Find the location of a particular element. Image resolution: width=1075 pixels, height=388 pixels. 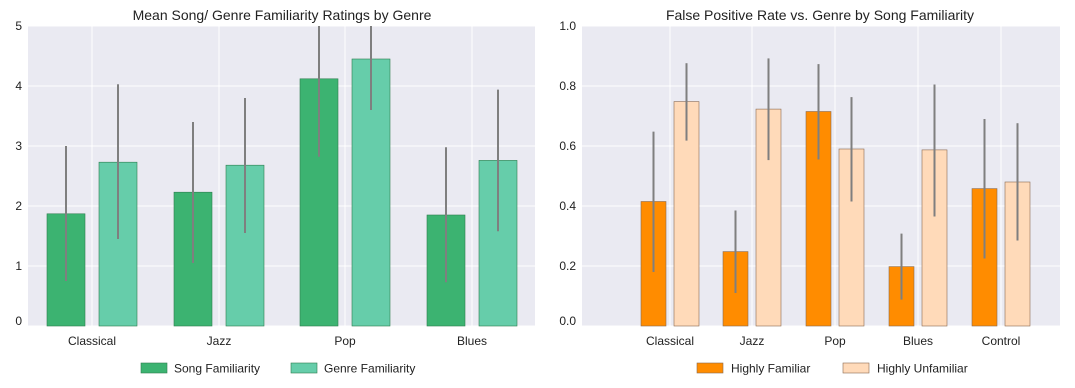

y-tick-label: 0.2 is located at coordinates (567, 266).